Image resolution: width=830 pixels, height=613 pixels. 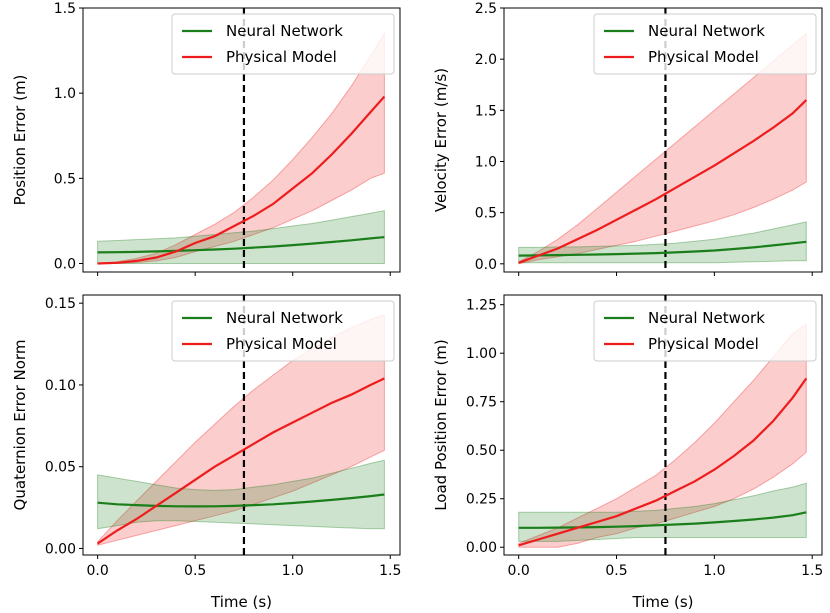 What do you see at coordinates (481, 451) in the screenshot?
I see `y-tick-label: 0.50` at bounding box center [481, 451].